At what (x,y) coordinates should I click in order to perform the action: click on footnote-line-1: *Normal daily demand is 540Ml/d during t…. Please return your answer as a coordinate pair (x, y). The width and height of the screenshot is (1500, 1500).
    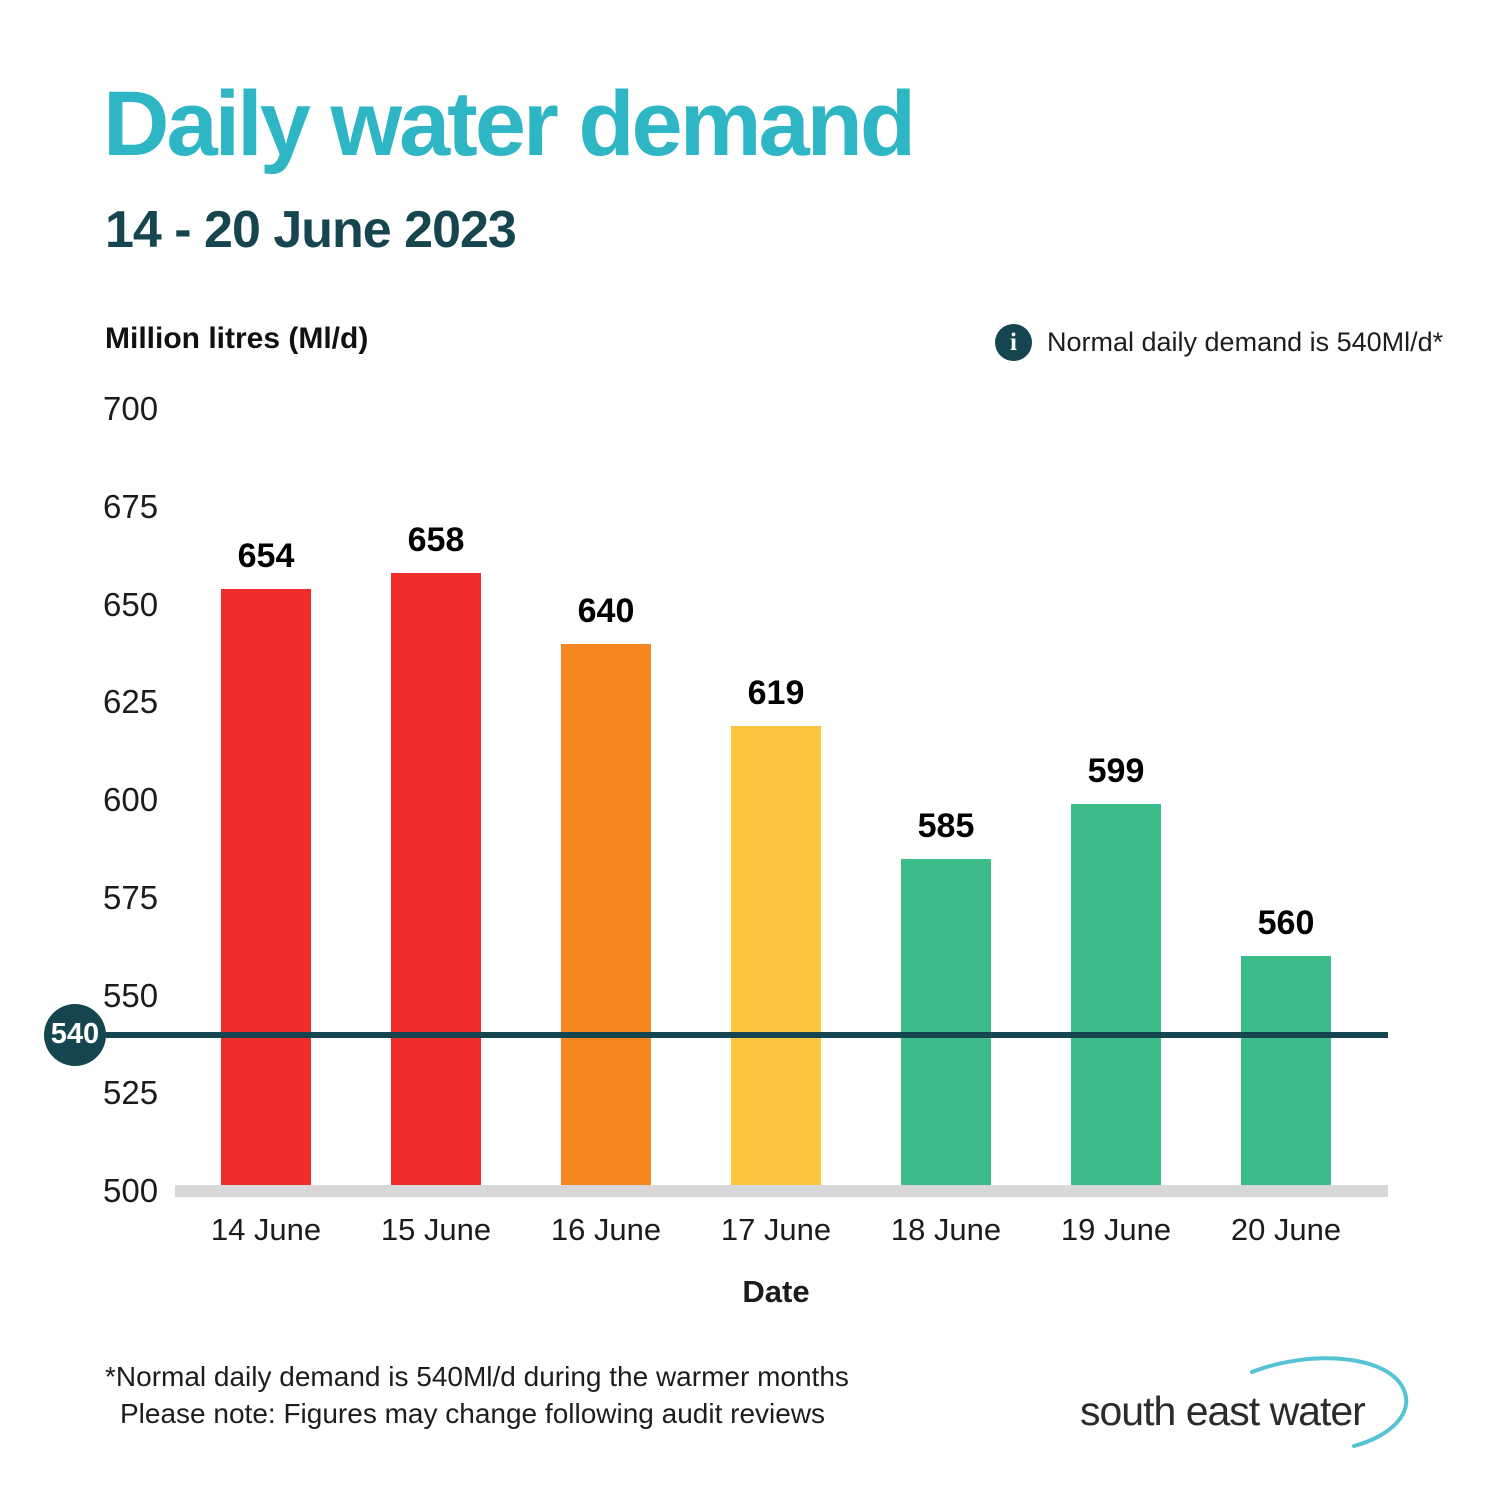
    Looking at the image, I should click on (477, 1376).